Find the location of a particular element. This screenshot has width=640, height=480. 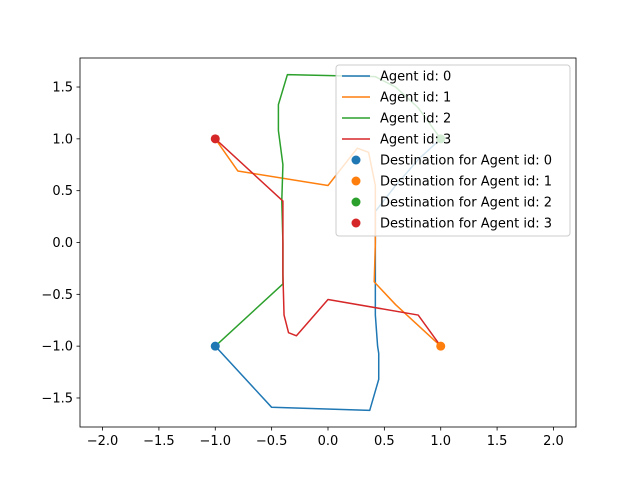

legend-label: Destination for Agent id: 1 is located at coordinates (466, 182).